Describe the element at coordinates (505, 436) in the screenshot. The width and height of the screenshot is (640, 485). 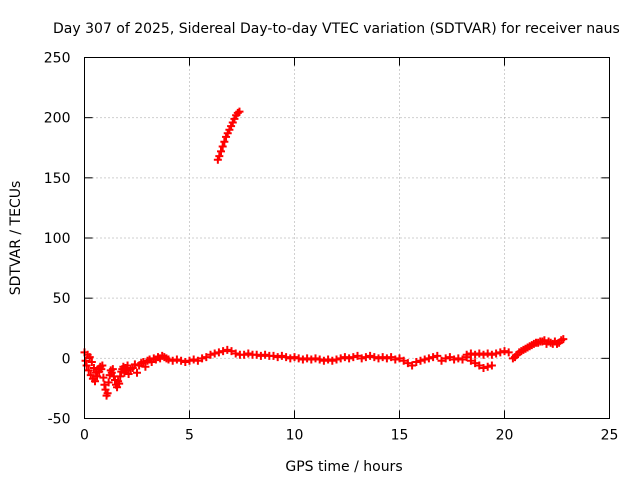
I see `x-tick-label: 20` at that location.